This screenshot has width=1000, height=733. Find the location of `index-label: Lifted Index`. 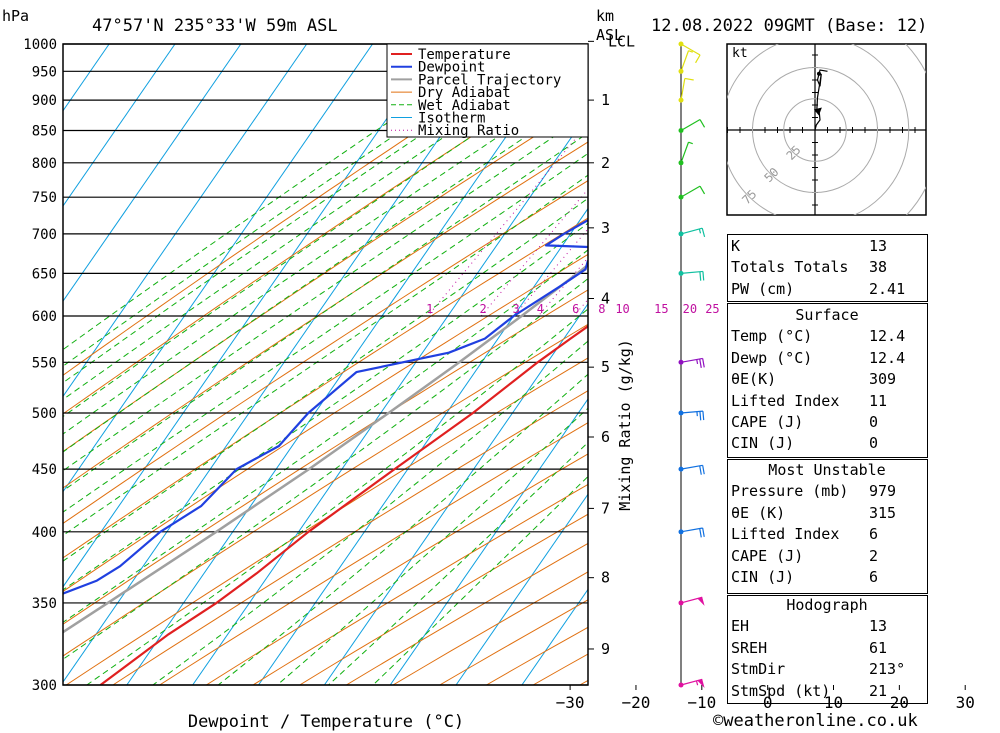

index-label: Lifted Index is located at coordinates (785, 534).